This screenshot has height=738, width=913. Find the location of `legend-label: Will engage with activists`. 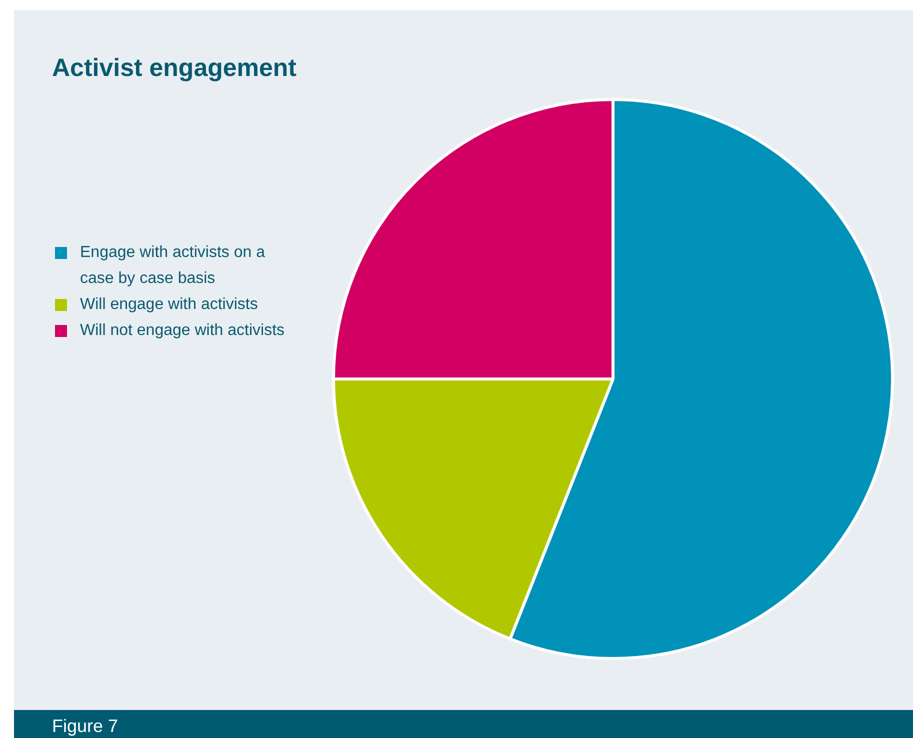

legend-label: Will engage with activists is located at coordinates (169, 305).